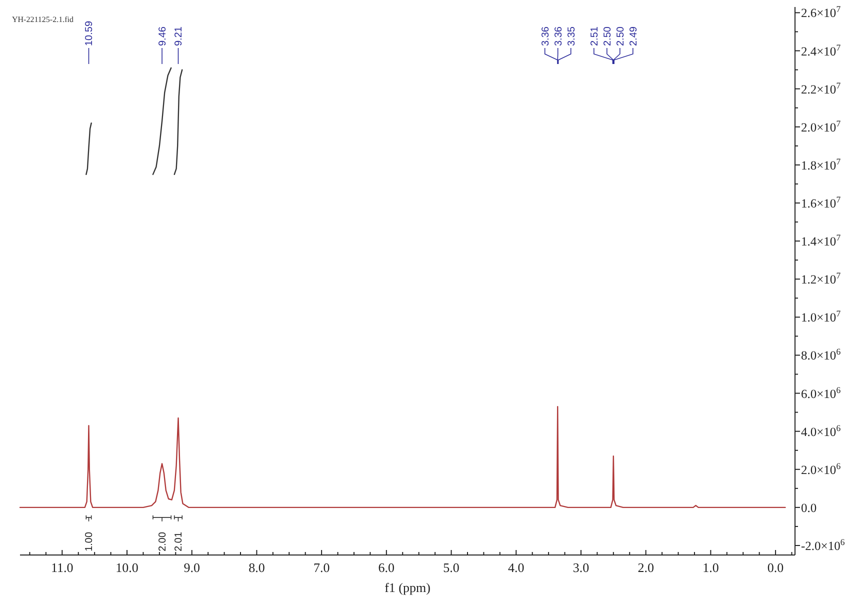 Image resolution: width=863 pixels, height=596 pixels. Describe the element at coordinates (821, 126) in the screenshot. I see `y-tick-label: 2.0×10$^{7}$` at that location.